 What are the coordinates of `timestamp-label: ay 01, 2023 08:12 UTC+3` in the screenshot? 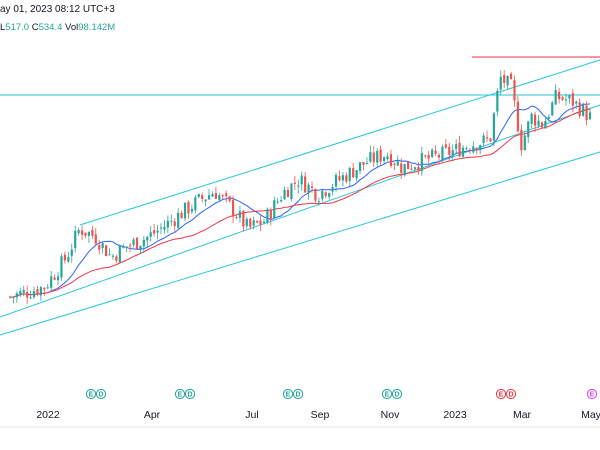 It's located at (57, 9).